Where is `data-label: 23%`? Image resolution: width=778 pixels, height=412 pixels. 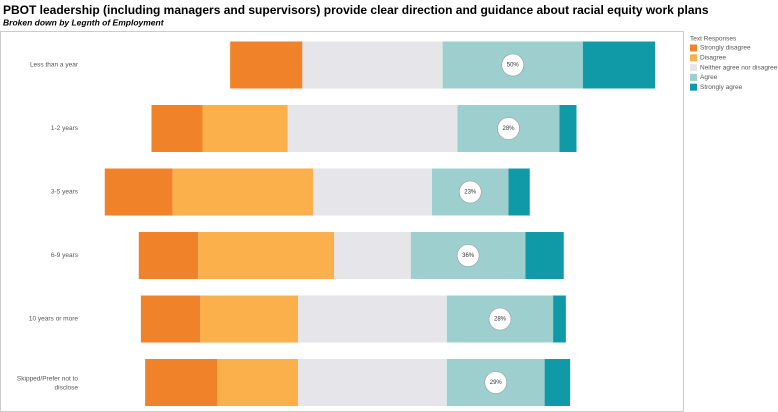
data-label: 23% is located at coordinates (470, 193).